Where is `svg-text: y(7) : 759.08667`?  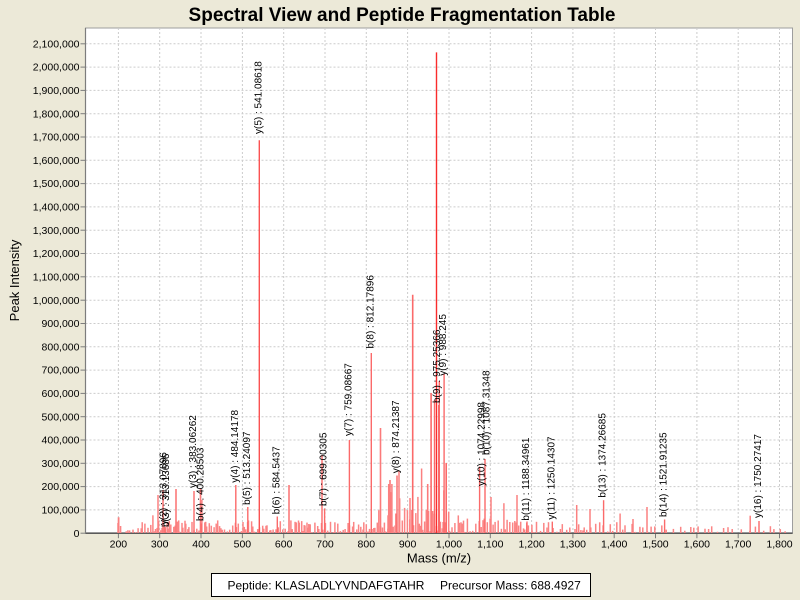 svg-text: y(7) : 759.08667 is located at coordinates (349, 399).